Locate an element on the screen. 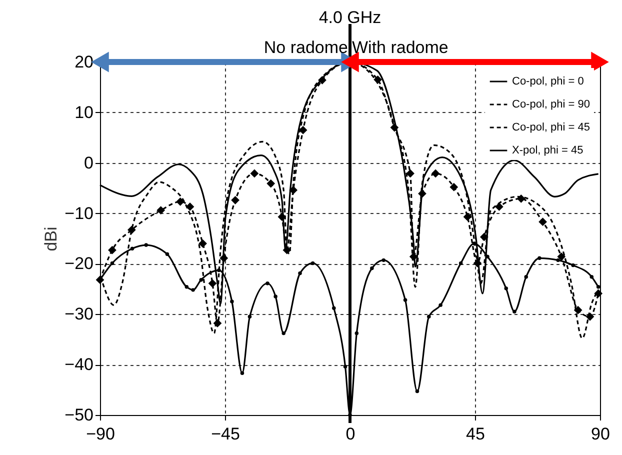  legend-label: Co-pol, phi = 0 is located at coordinates (548, 82).